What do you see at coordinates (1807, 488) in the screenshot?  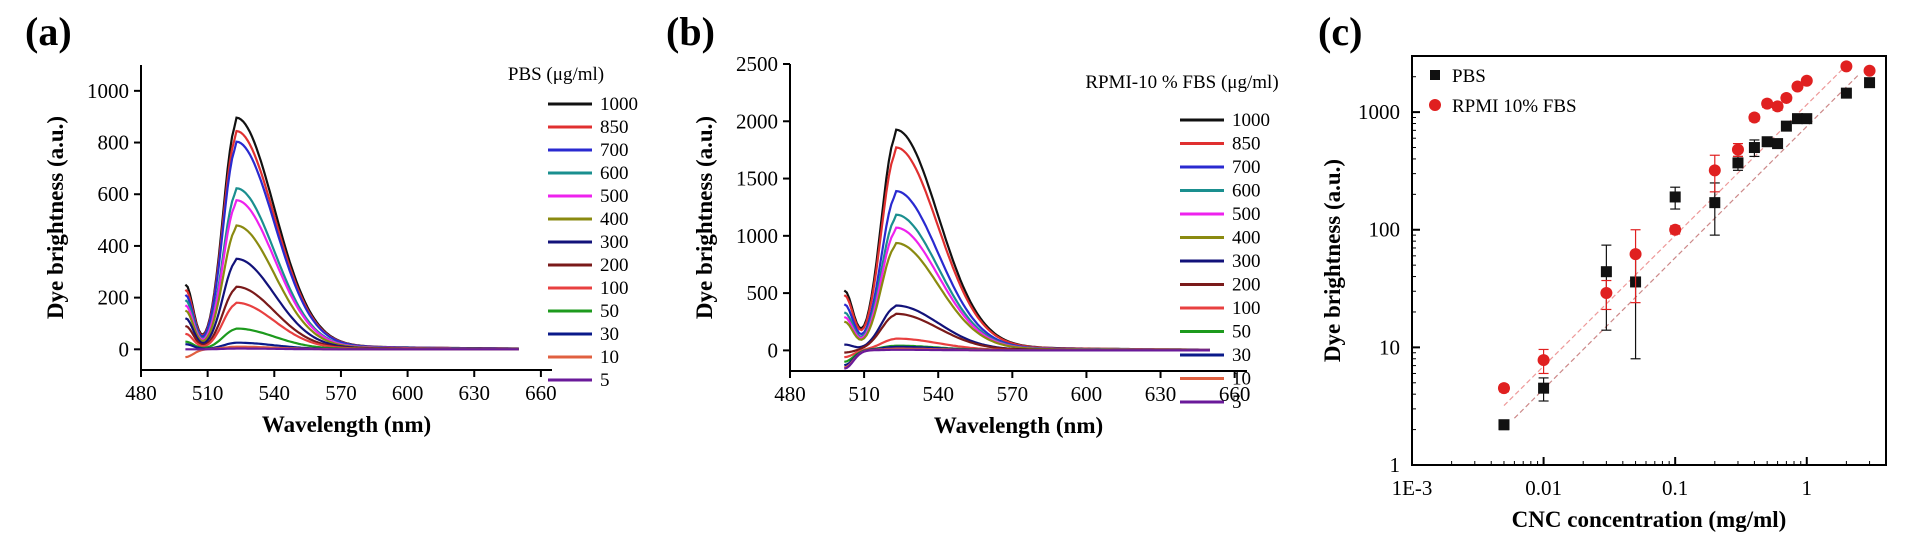 I see `x-tick-label: 1` at bounding box center [1807, 488].